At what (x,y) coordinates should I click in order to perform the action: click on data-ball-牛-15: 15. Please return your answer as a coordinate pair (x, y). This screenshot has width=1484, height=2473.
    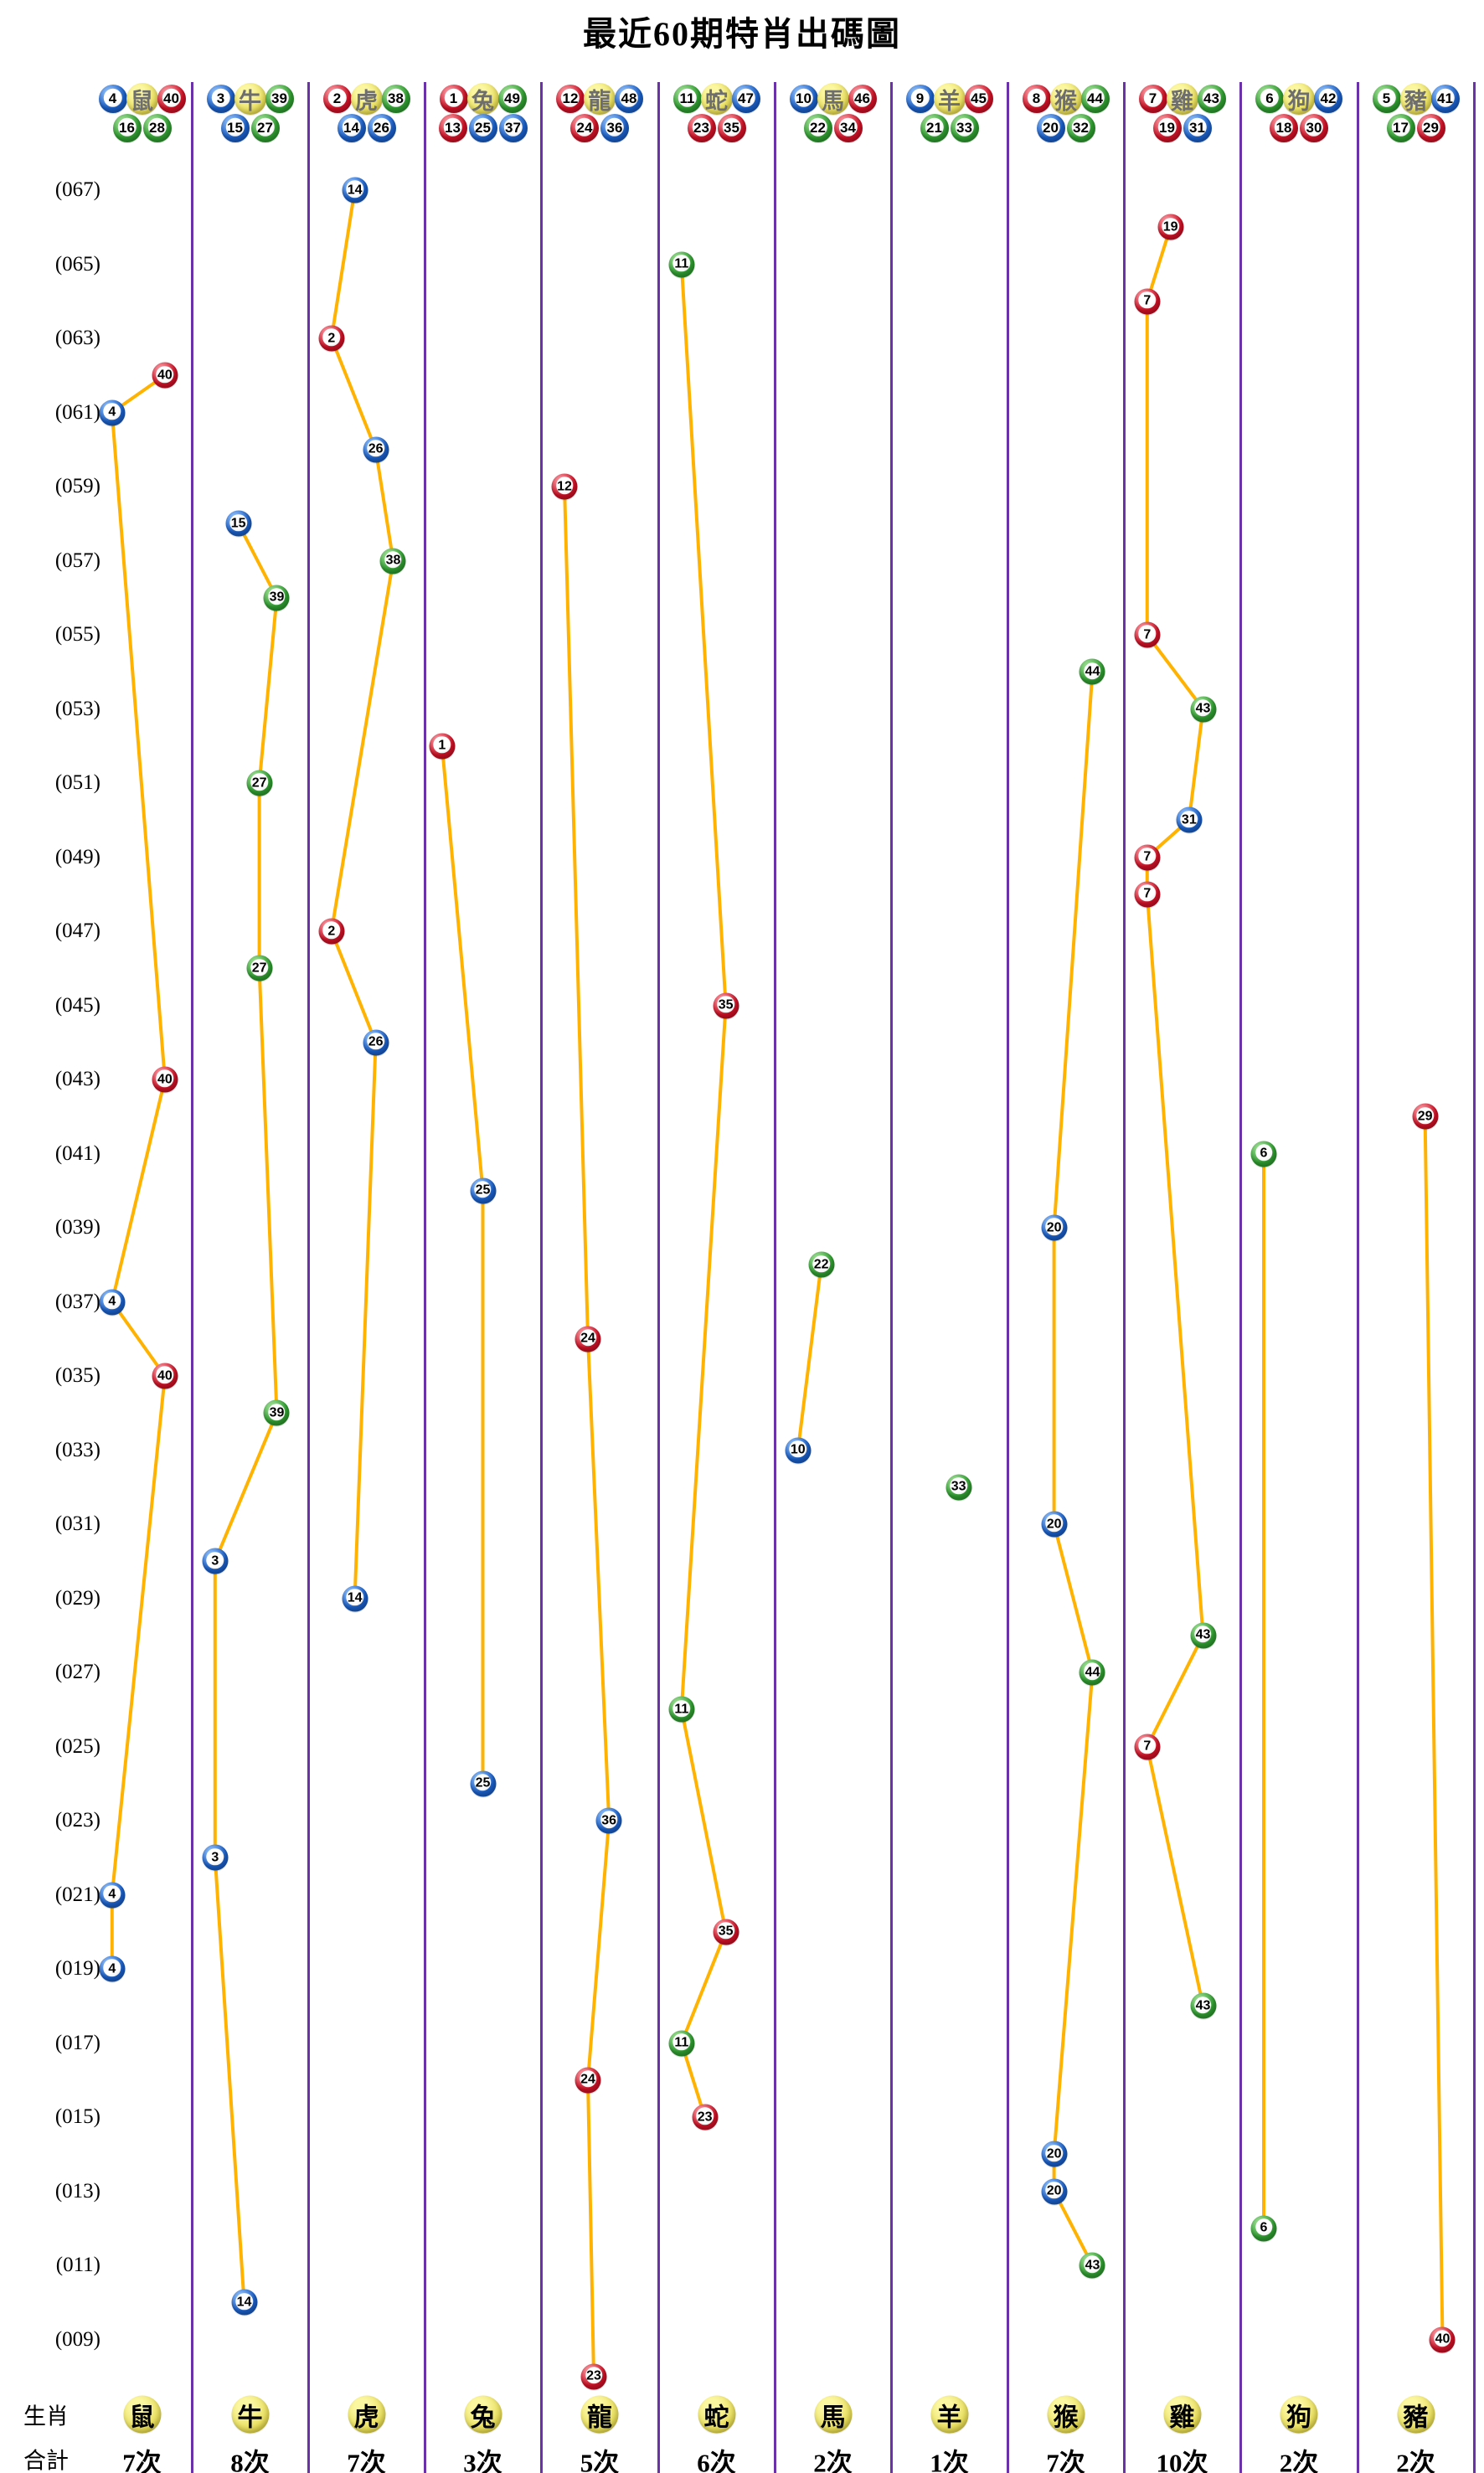
    Looking at the image, I should click on (238, 523).